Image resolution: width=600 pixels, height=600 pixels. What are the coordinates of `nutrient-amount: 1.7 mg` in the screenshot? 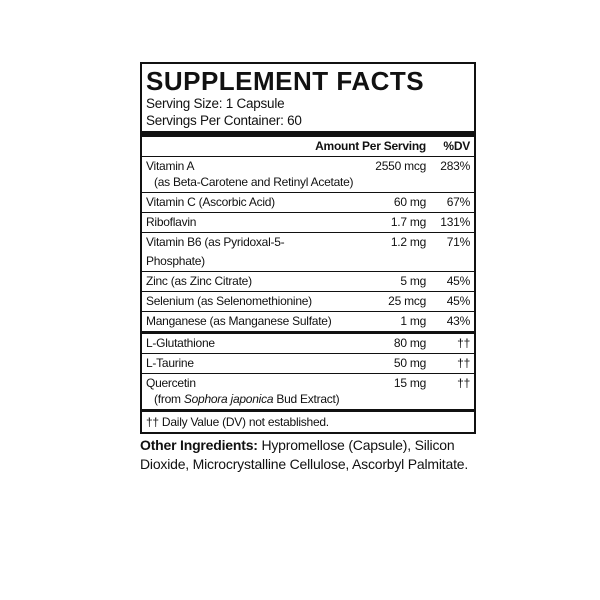 It's located at (408, 222).